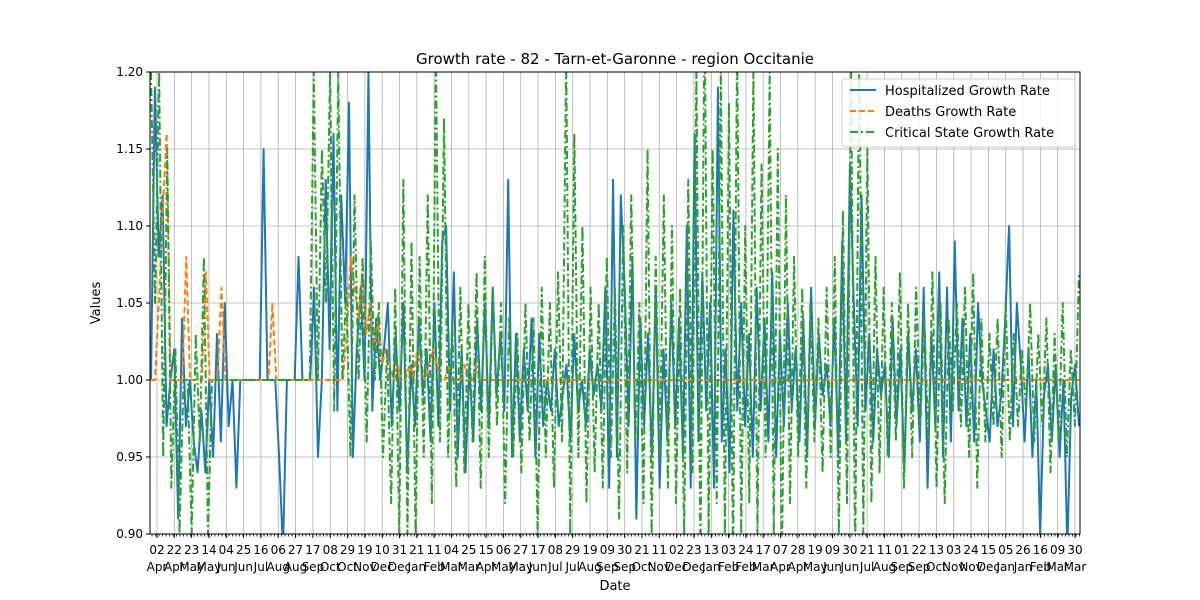 The height and width of the screenshot is (600, 1200). Describe the element at coordinates (936, 550) in the screenshot. I see `x-tick-day: 13` at that location.